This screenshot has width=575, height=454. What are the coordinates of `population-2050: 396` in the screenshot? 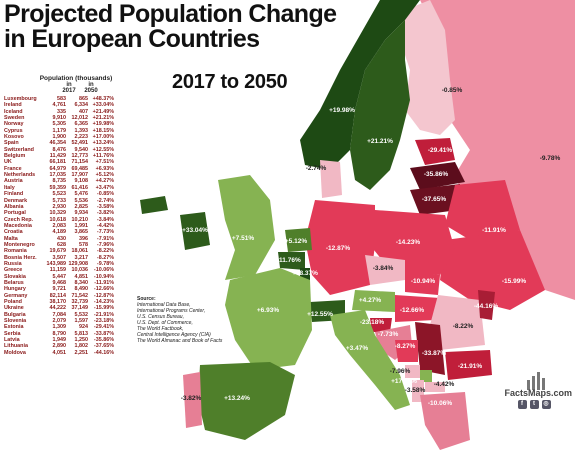 It's located at (83, 238).